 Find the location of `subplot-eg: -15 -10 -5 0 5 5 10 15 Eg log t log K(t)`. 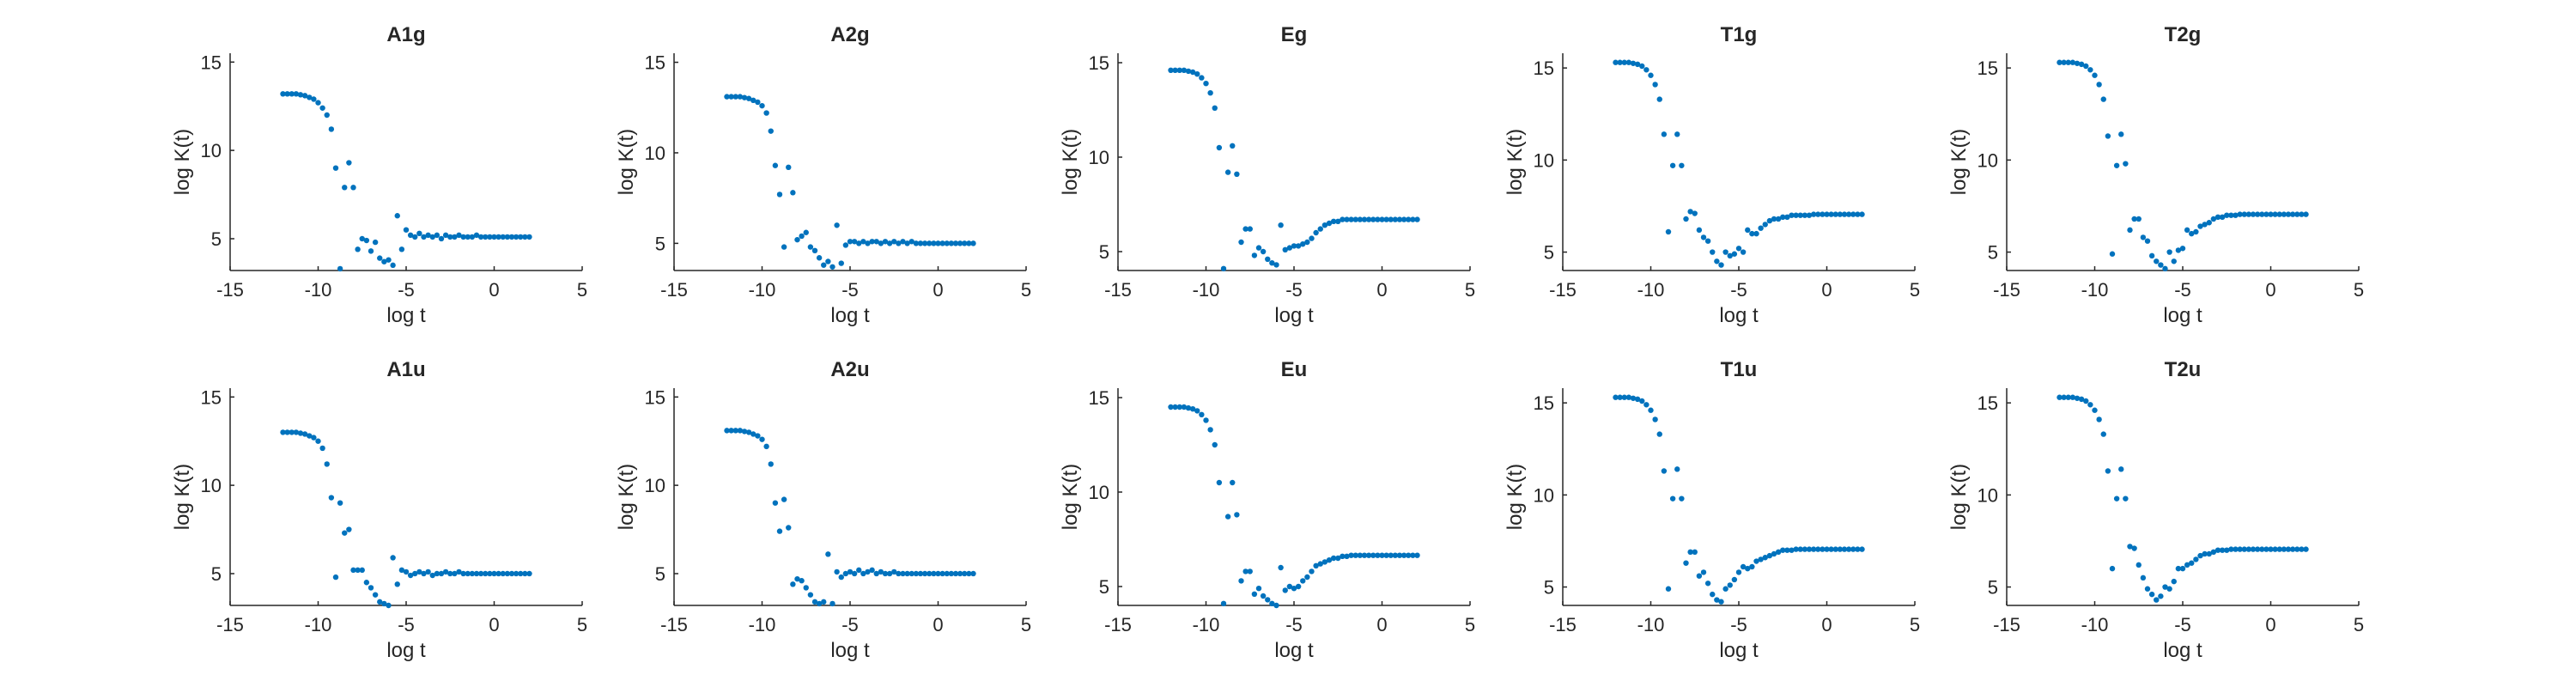

subplot-eg: -15 -10 -5 0 5 5 10 15 Eg log t log K(t) is located at coordinates (1267, 175).